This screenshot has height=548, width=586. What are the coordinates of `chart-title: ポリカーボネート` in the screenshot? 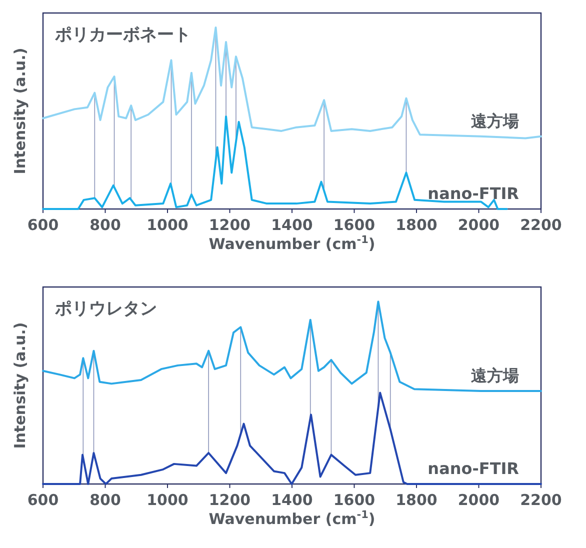 It's located at (122, 35).